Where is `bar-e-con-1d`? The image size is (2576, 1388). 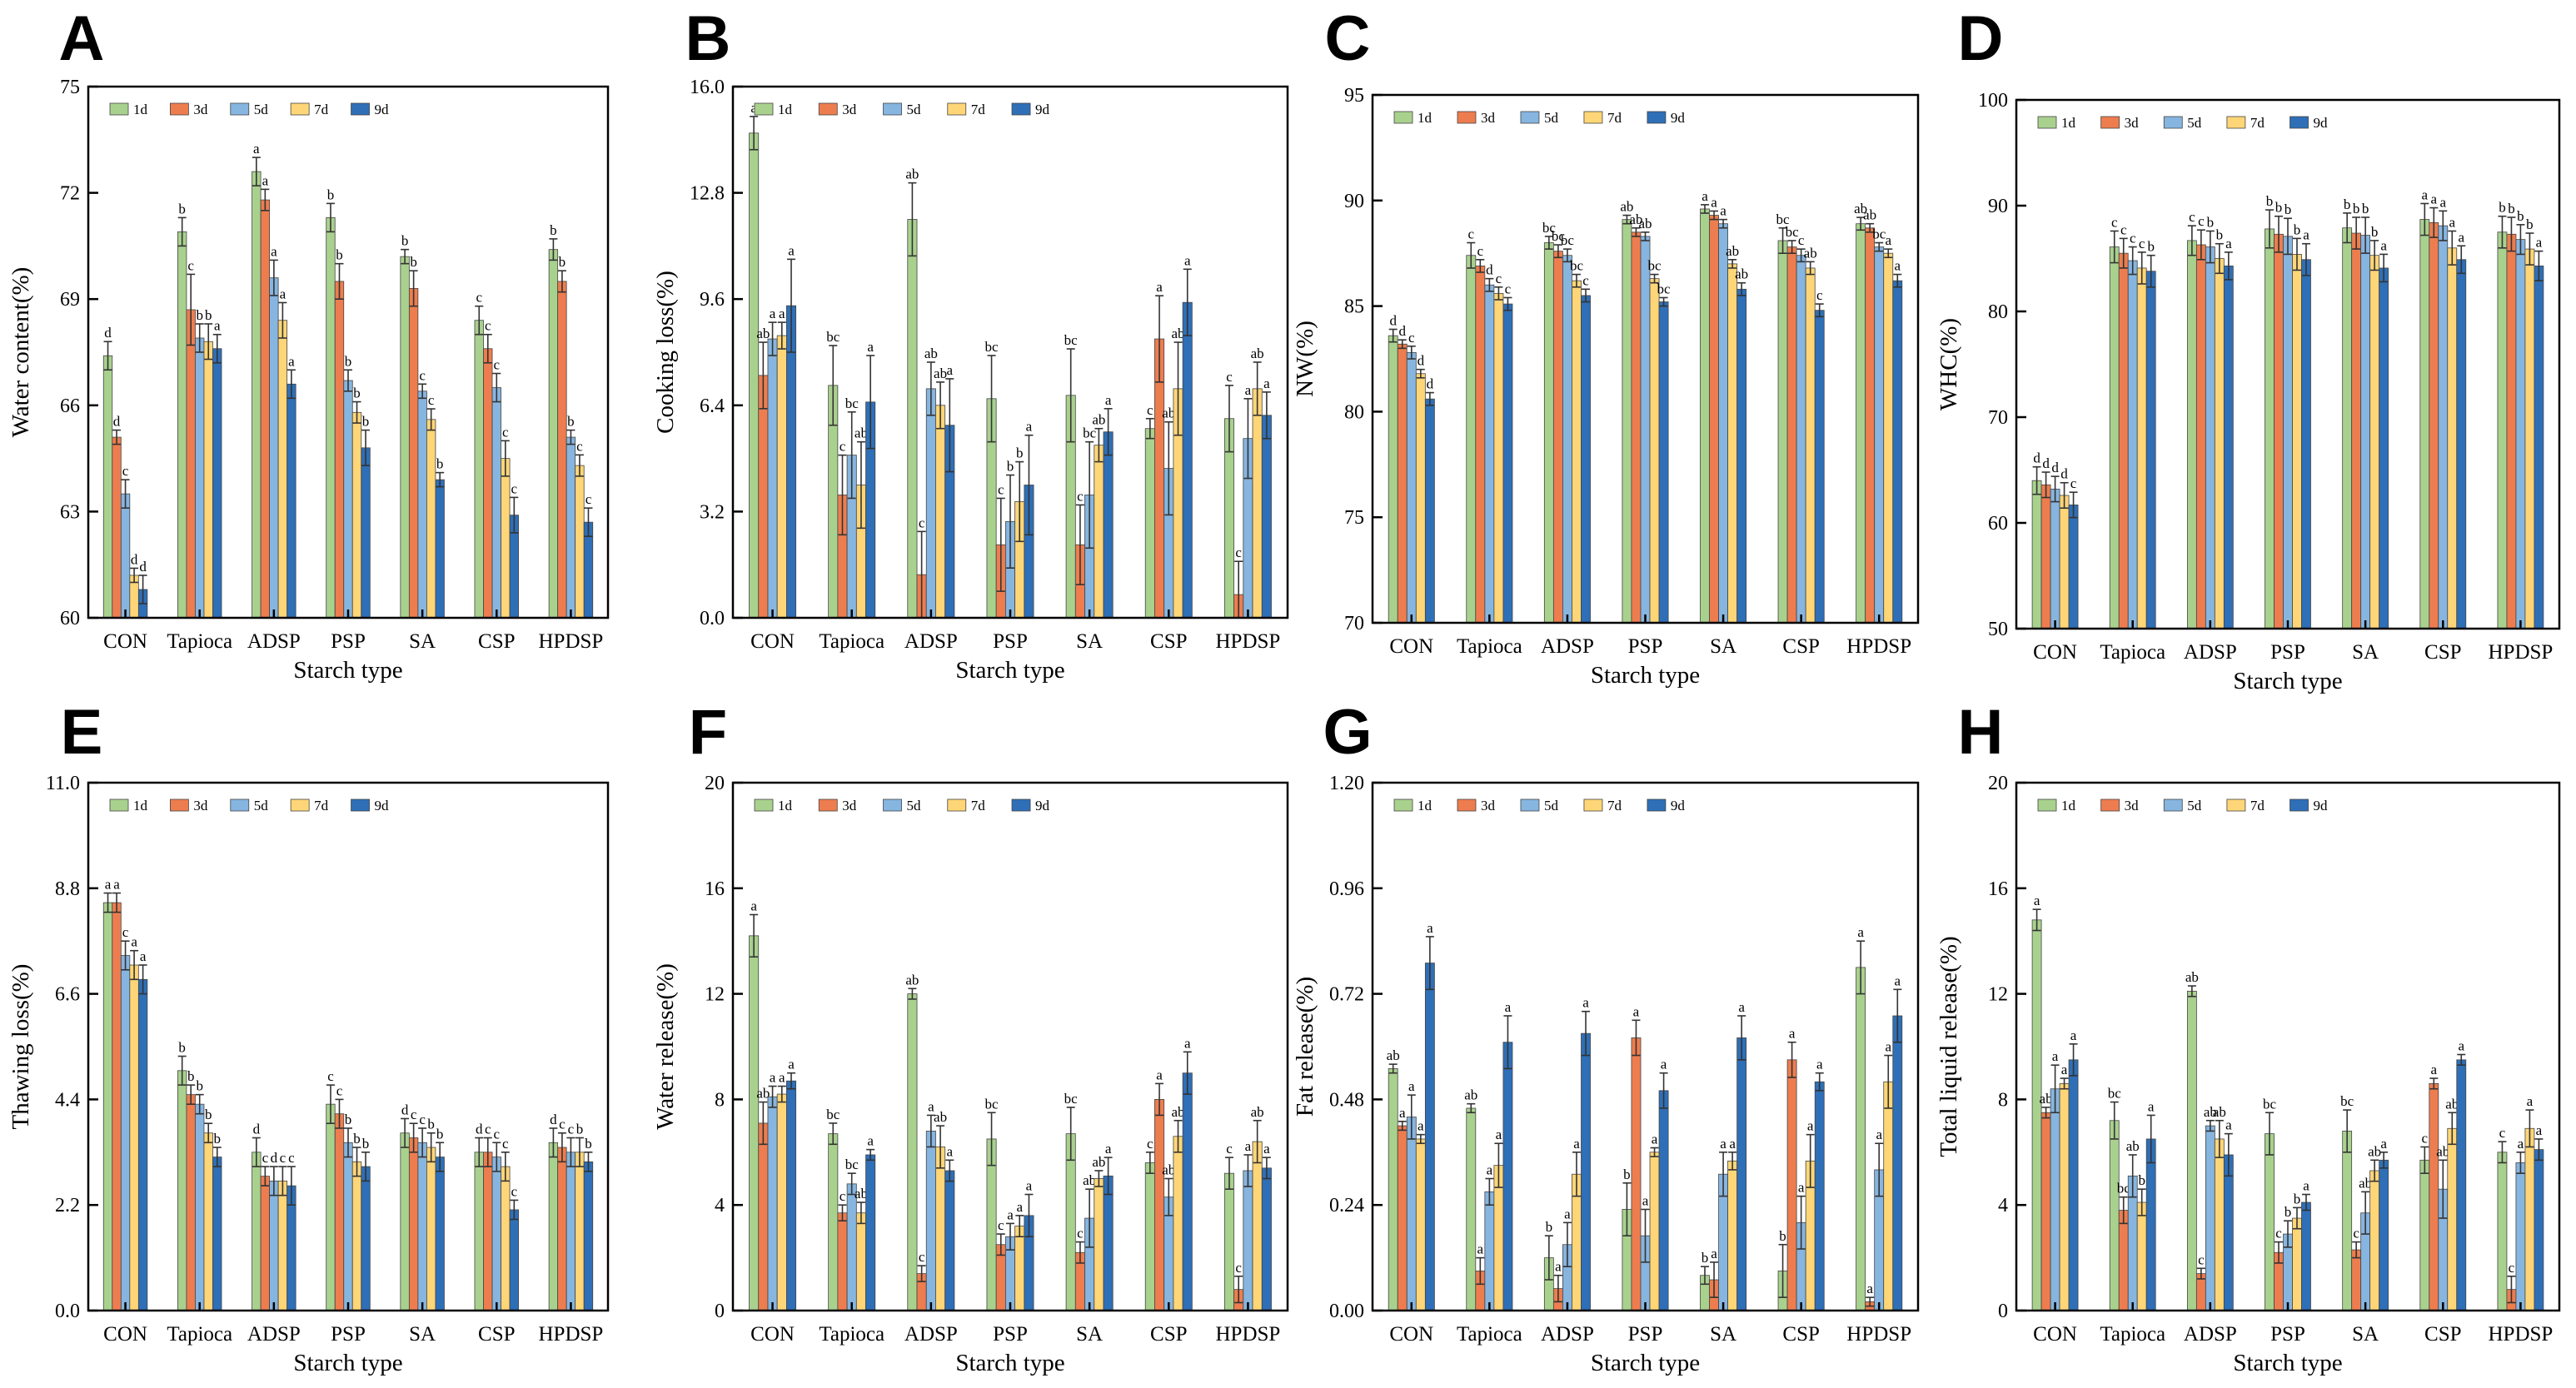 bar-e-con-1d is located at coordinates (108, 1106).